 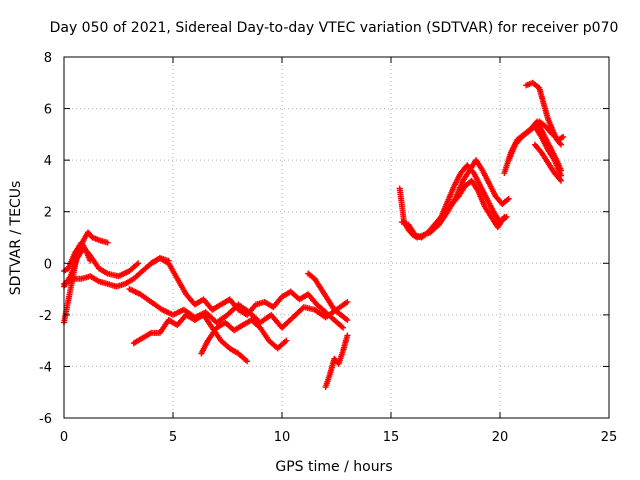 I want to click on y-tick-label: 4, so click(x=48, y=161).